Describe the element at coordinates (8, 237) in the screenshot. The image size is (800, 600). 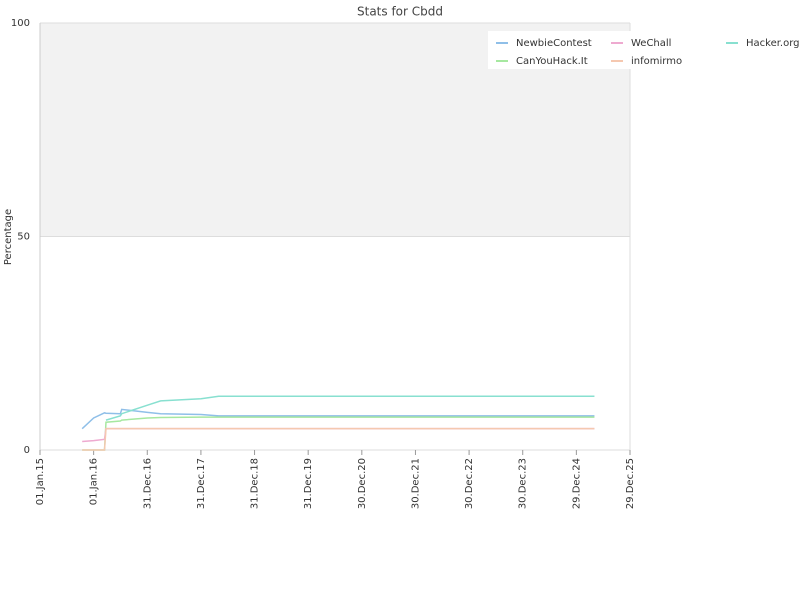
I see `y-axis-label: Percentage` at that location.